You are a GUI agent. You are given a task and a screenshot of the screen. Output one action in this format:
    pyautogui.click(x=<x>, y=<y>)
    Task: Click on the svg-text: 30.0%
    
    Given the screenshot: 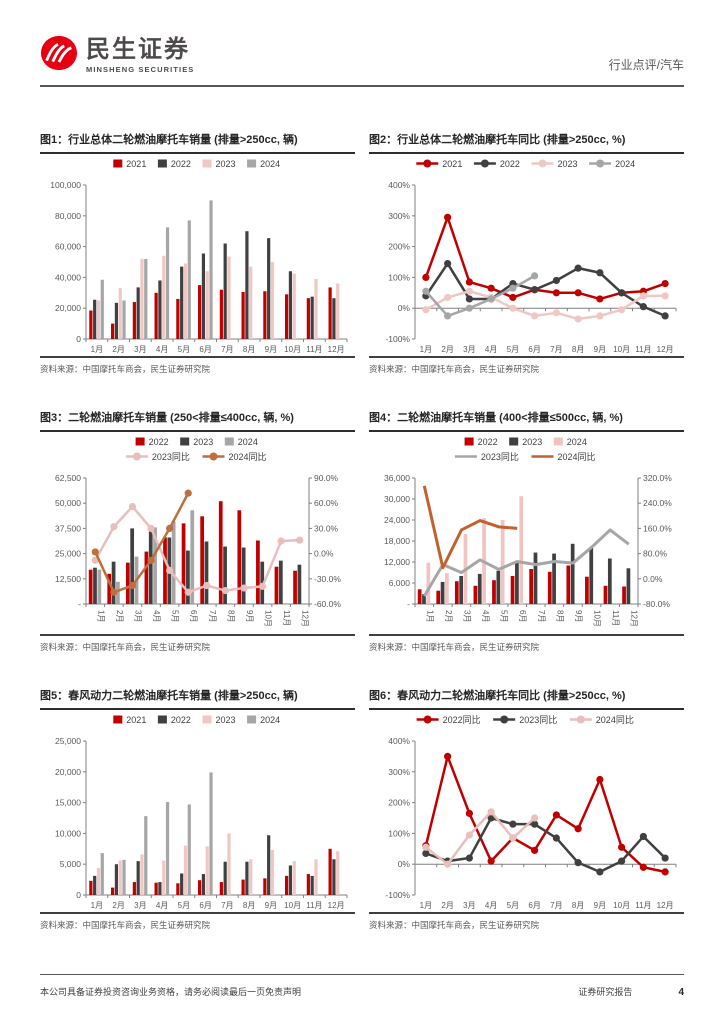 What is the action you would take?
    pyautogui.click(x=326, y=528)
    